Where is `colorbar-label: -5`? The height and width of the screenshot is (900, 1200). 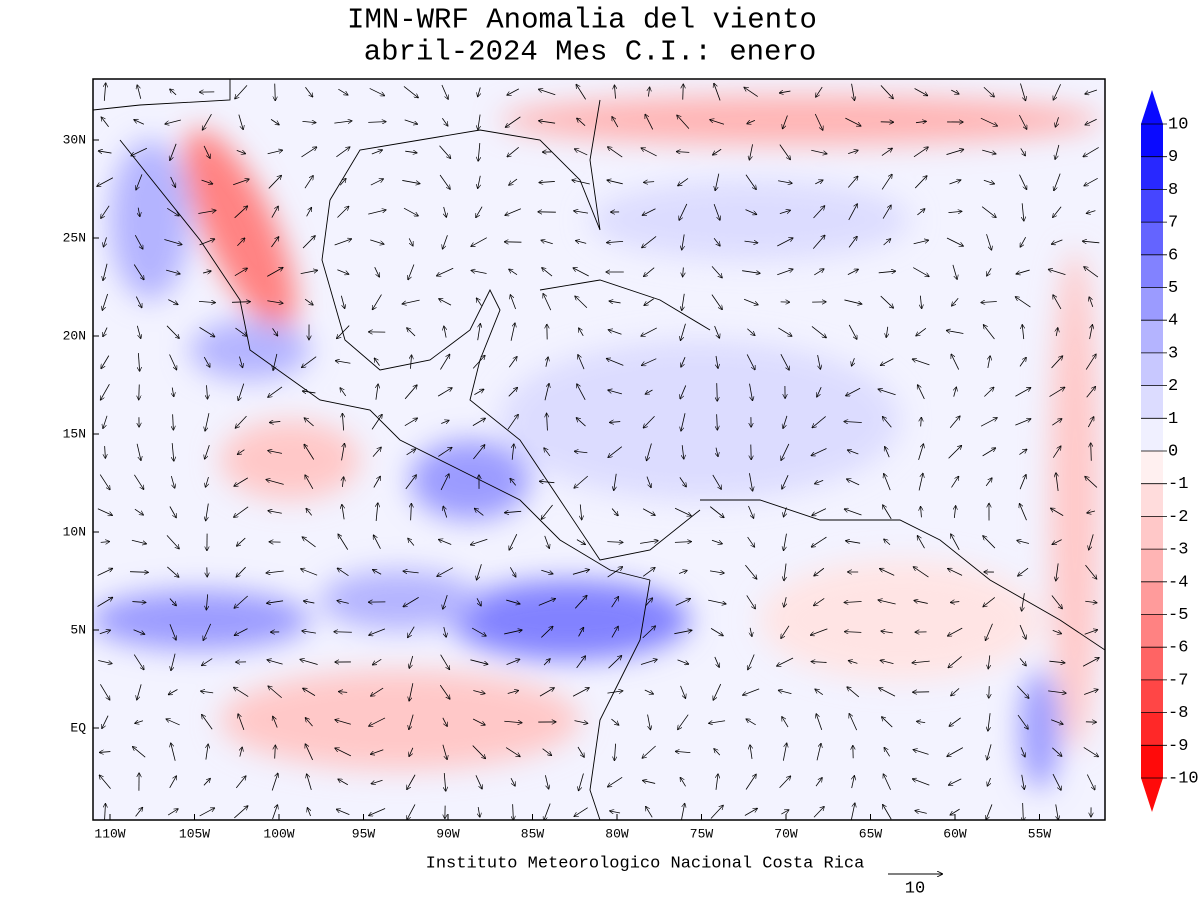 colorbar-label: -5 is located at coordinates (1178, 615).